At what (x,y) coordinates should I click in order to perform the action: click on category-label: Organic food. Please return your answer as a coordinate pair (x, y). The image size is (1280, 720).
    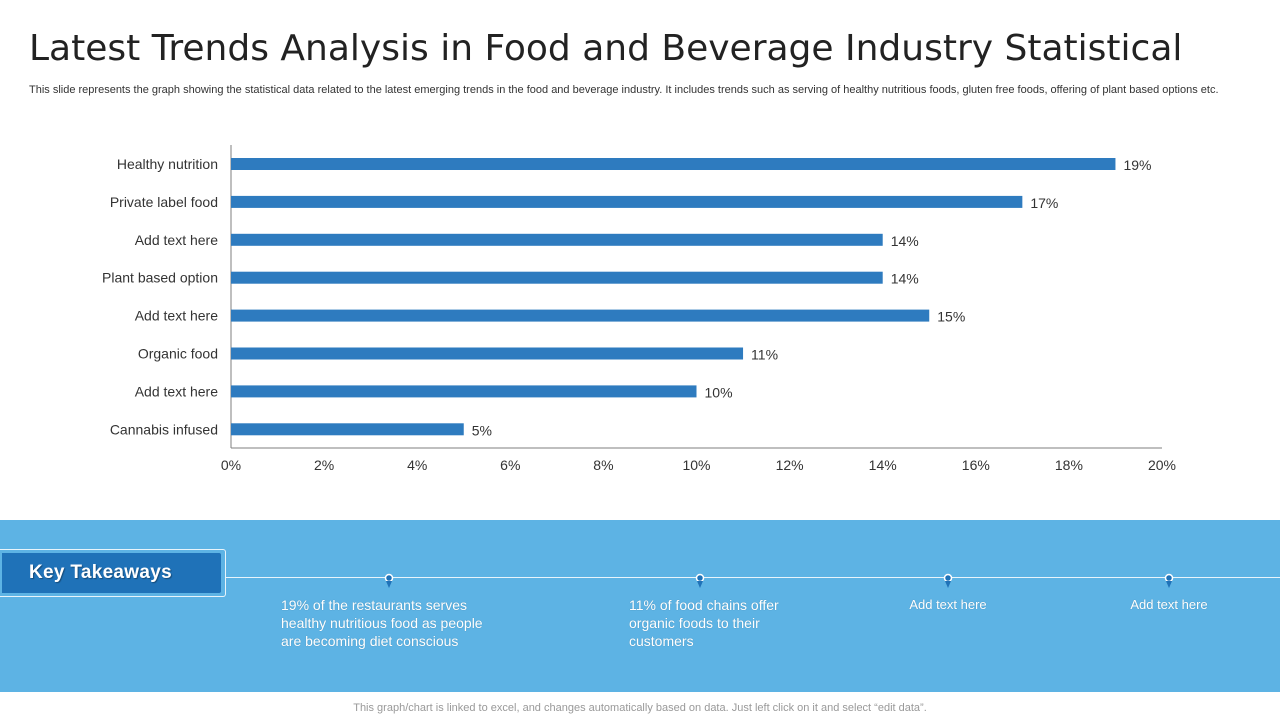
    Looking at the image, I should click on (178, 354).